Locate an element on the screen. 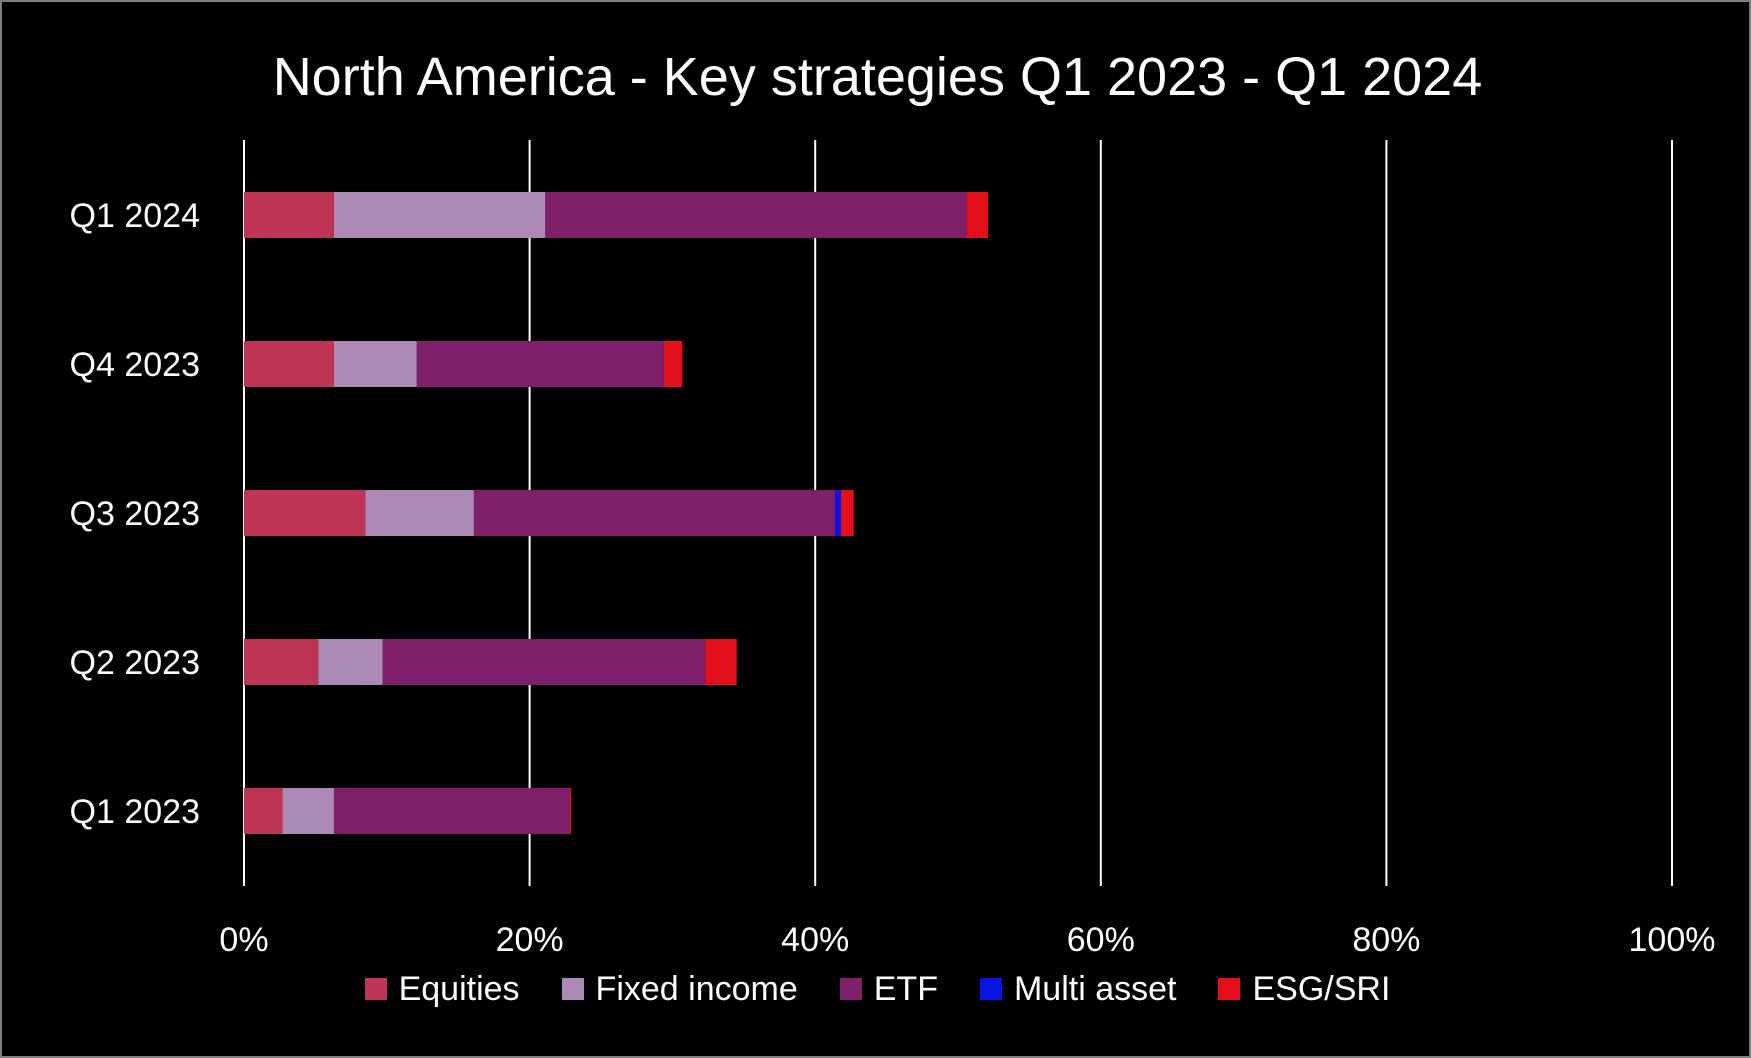 The width and height of the screenshot is (1751, 1058). legend-item: ESG/SRI is located at coordinates (1304, 989).